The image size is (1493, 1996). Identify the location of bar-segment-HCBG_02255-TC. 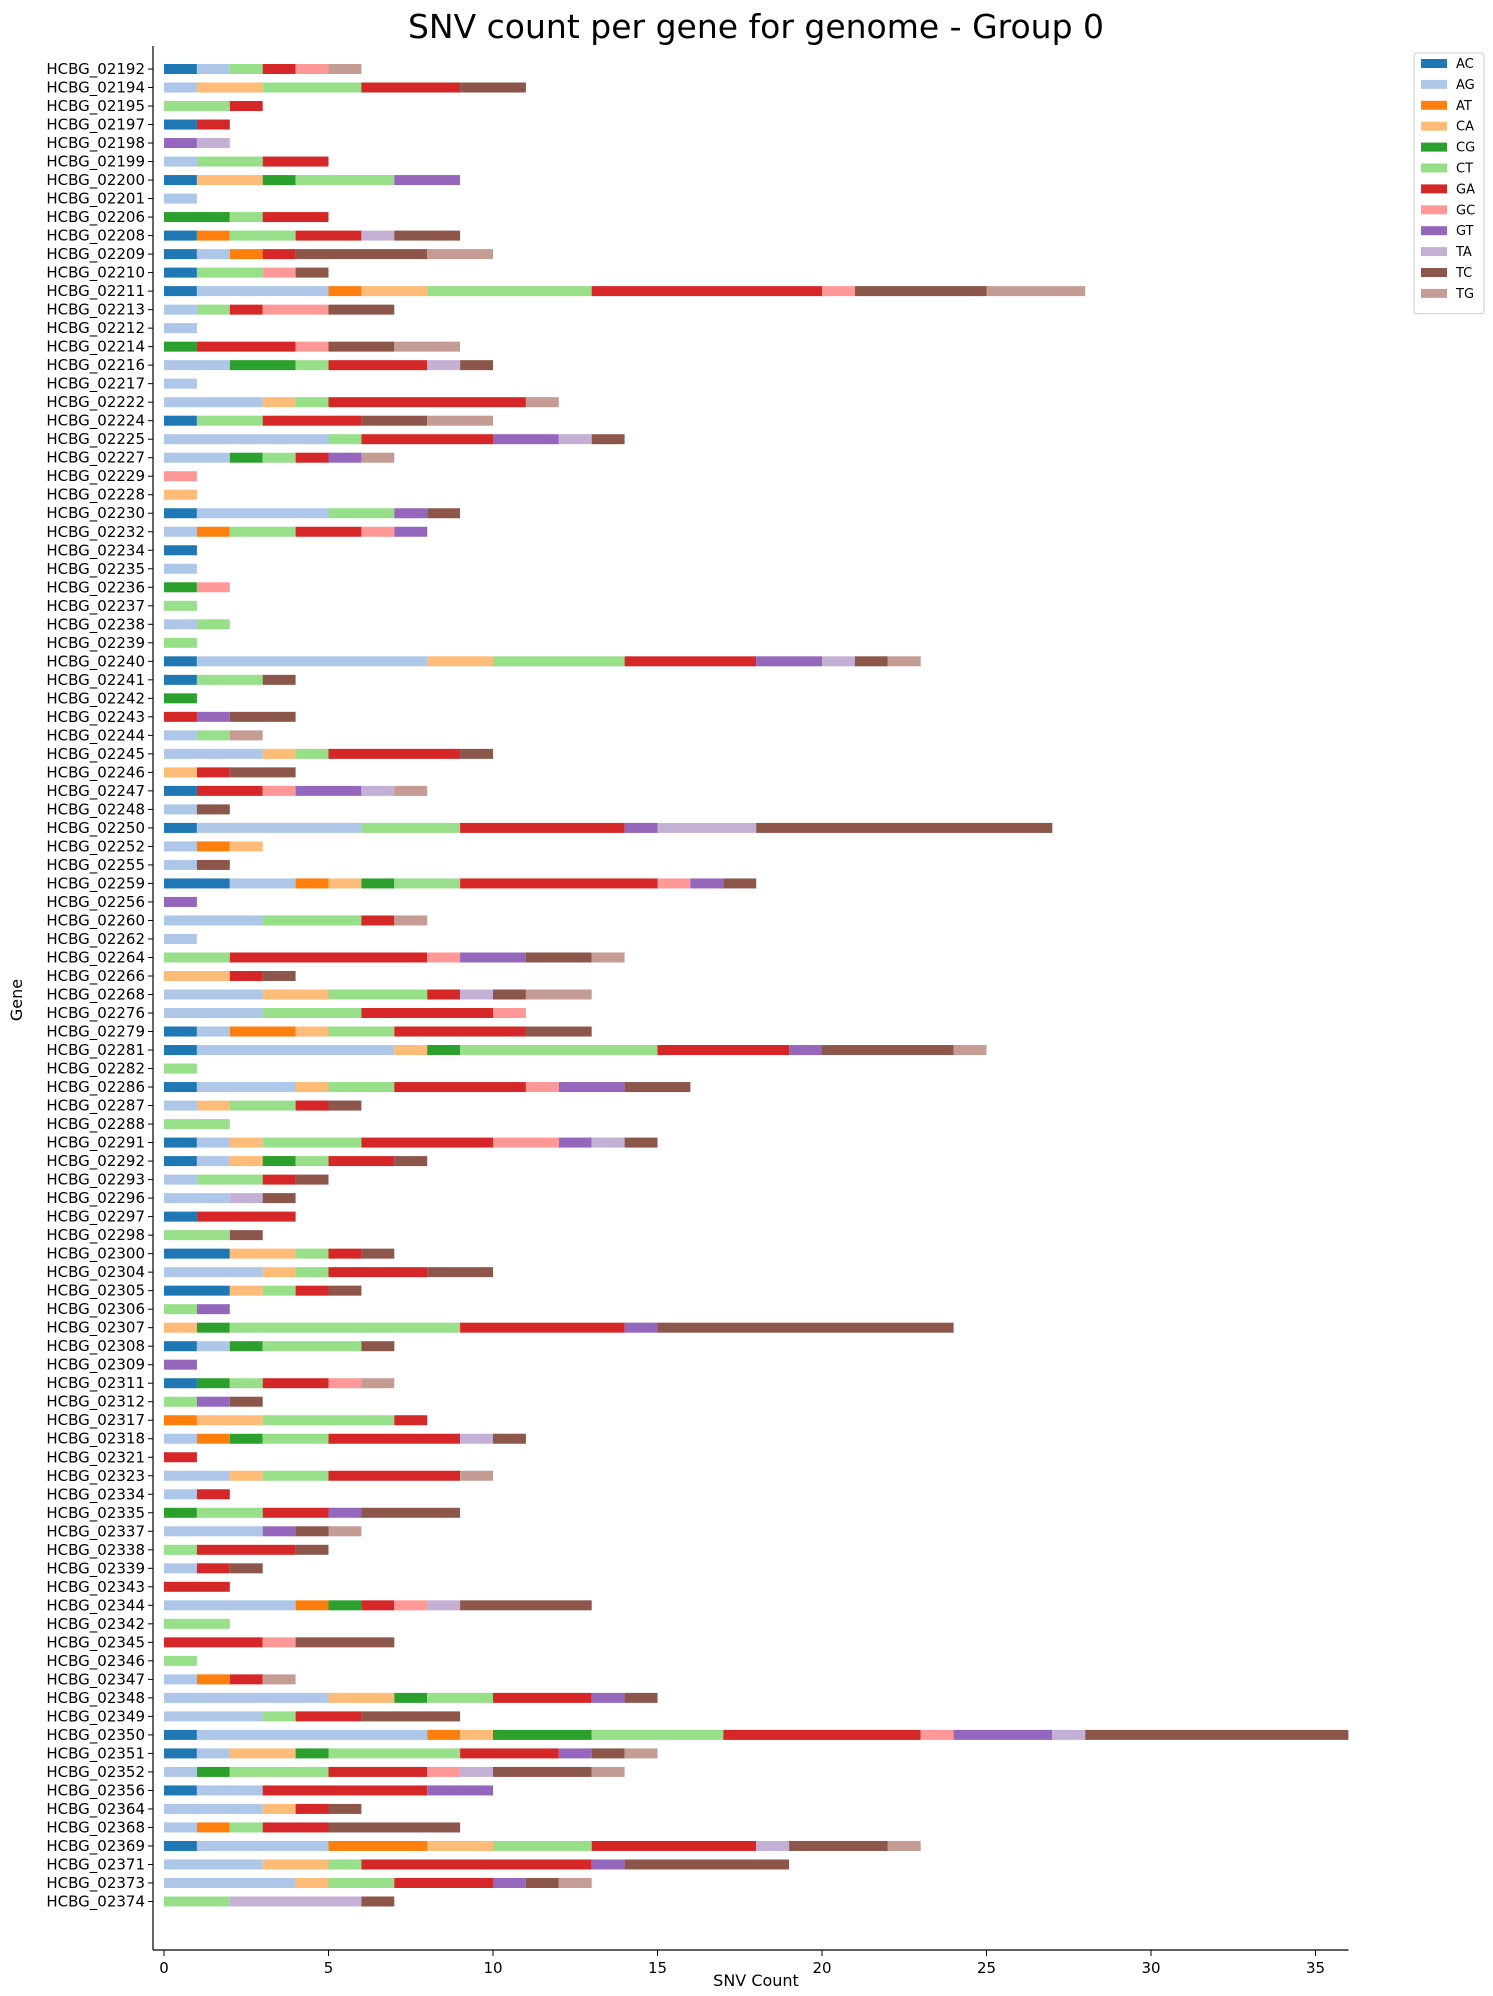
(213, 864).